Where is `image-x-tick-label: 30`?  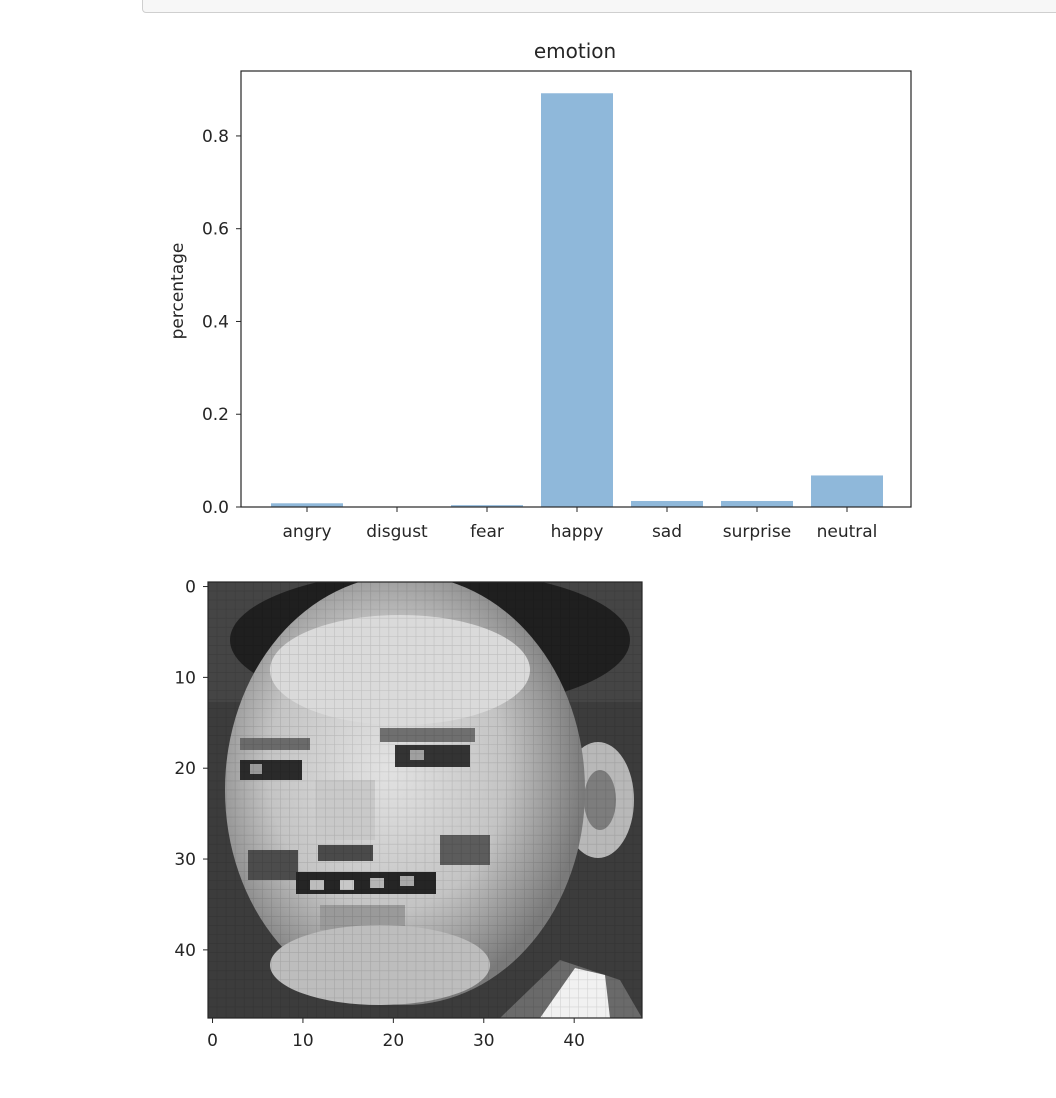
image-x-tick-label: 30 is located at coordinates (484, 1041).